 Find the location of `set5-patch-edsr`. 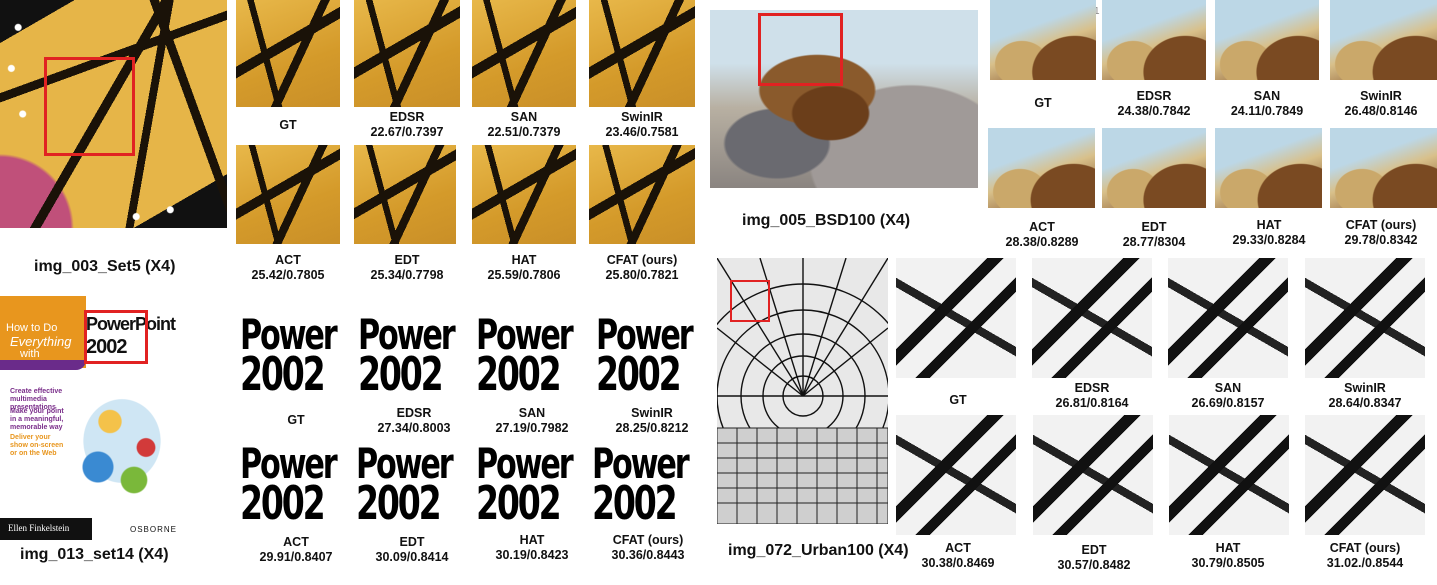

set5-patch-edsr is located at coordinates (407, 53).